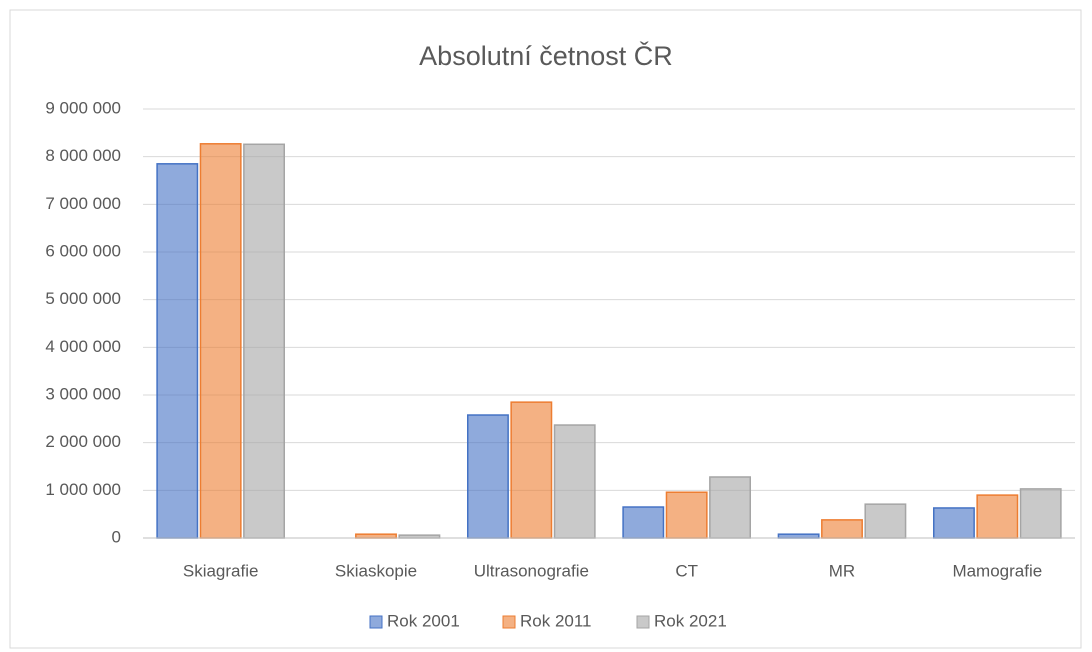 This screenshot has height=652, width=1092. I want to click on y-tick-label: 6 000 000, so click(83, 250).